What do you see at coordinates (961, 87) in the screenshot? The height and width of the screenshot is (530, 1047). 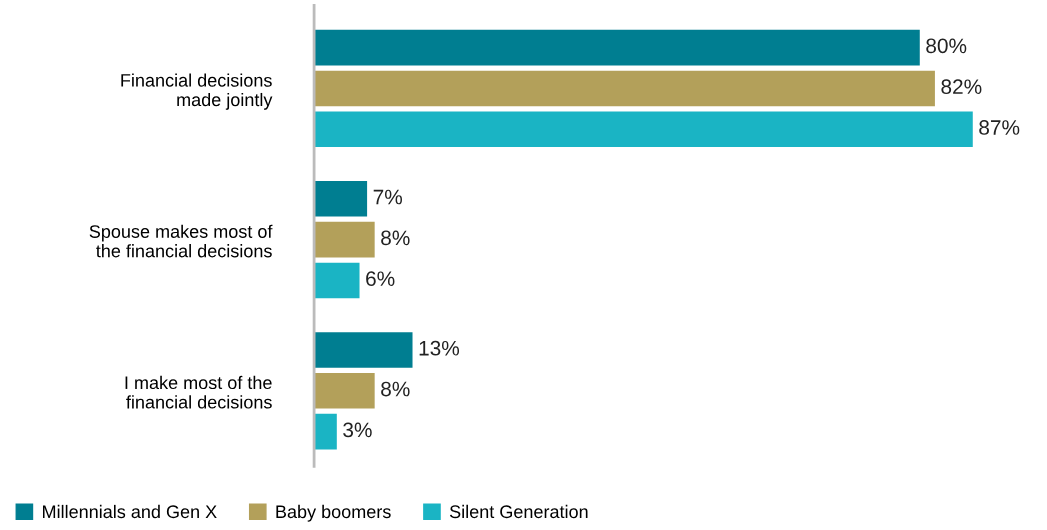 I see `data-label: 82%` at bounding box center [961, 87].